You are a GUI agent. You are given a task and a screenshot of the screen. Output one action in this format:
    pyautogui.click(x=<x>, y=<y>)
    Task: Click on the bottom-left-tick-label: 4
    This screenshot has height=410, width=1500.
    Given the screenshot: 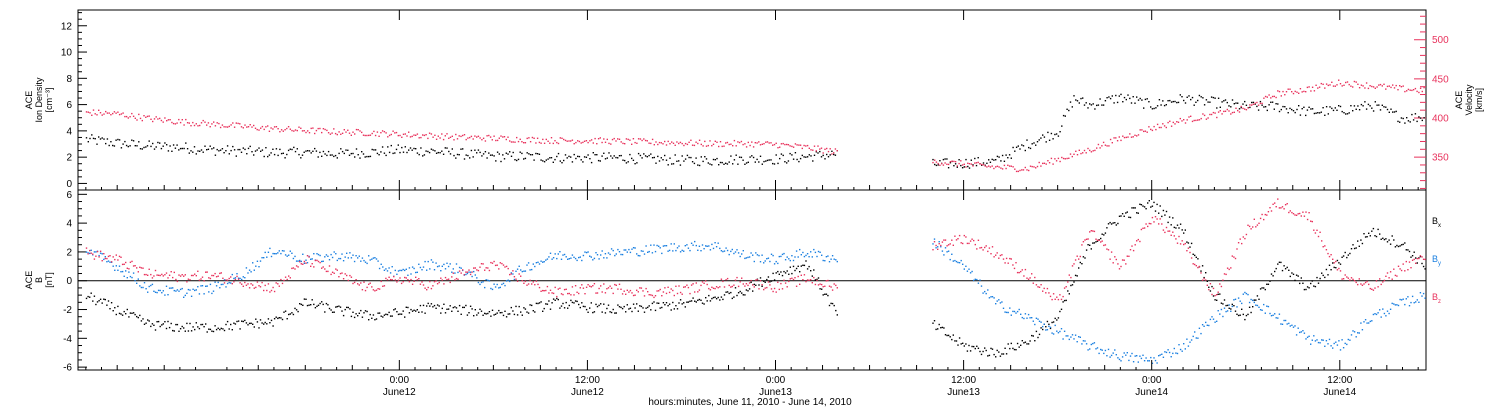 What is the action you would take?
    pyautogui.click(x=69, y=224)
    